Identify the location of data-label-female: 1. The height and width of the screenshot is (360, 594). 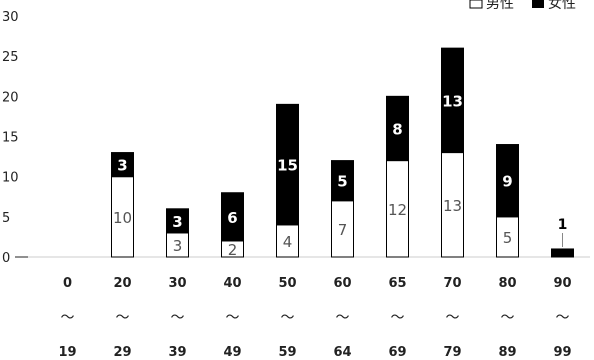
(563, 225).